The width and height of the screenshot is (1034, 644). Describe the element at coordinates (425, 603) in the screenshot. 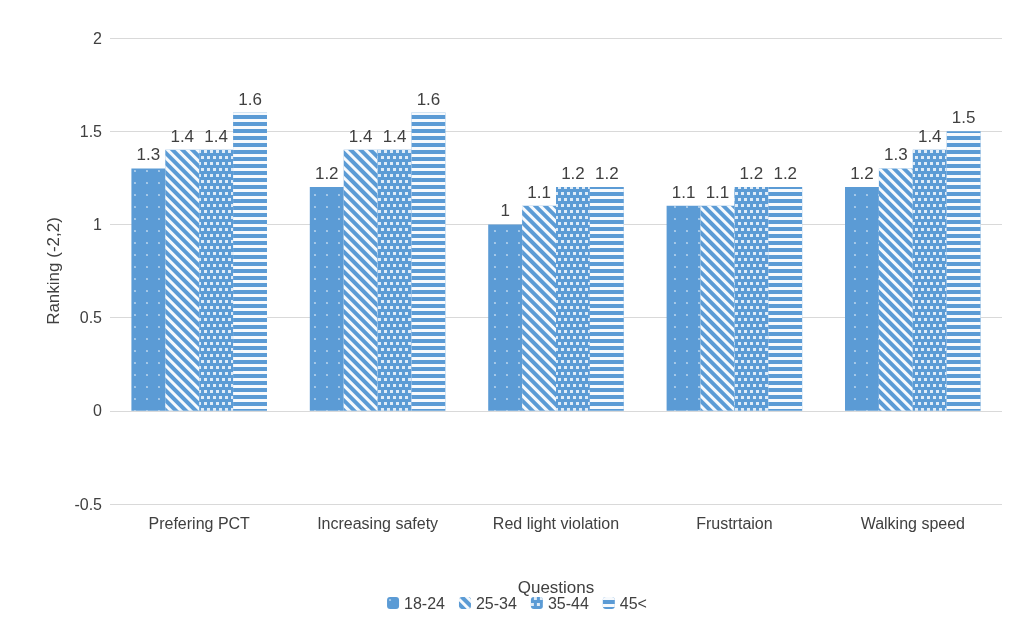

I see `legend-label: 18-24` at that location.